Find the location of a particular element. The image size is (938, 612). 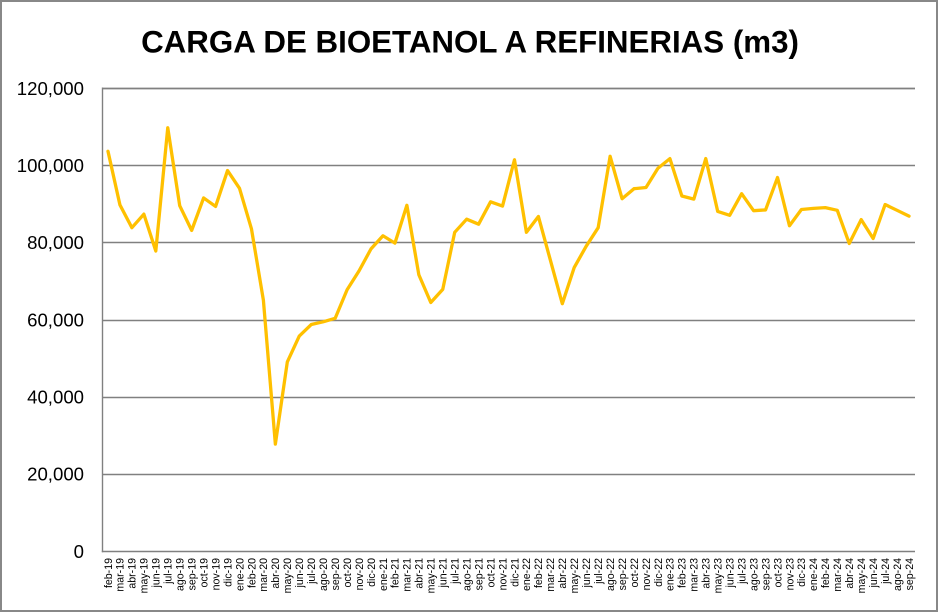

svg-text: 100,000 is located at coordinates (50, 165).